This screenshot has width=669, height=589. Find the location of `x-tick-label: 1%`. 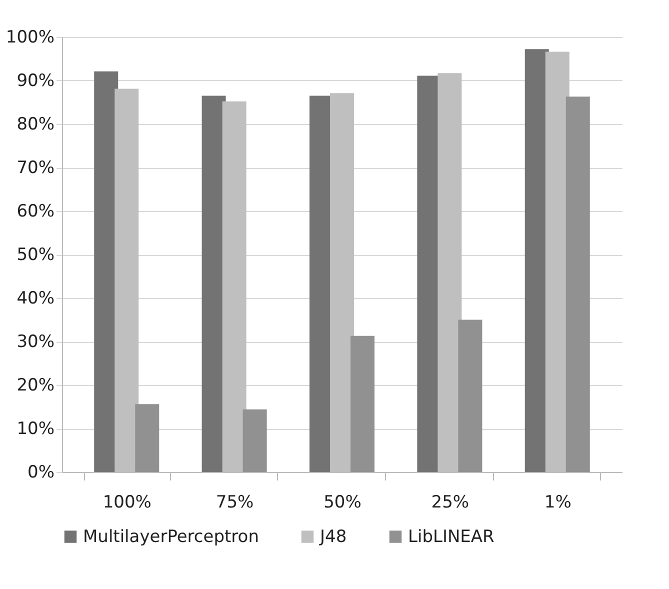

x-tick-label: 1% is located at coordinates (558, 502).